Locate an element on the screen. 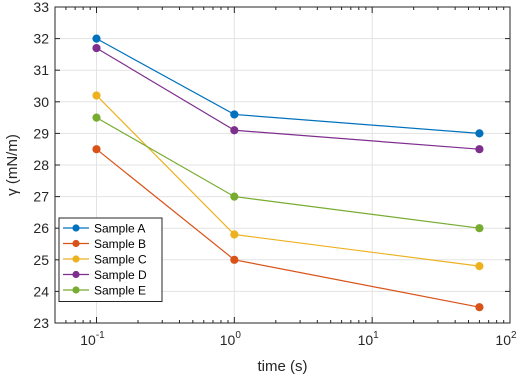 This screenshot has width=522, height=378. y-tick-label: 23 is located at coordinates (41, 323).